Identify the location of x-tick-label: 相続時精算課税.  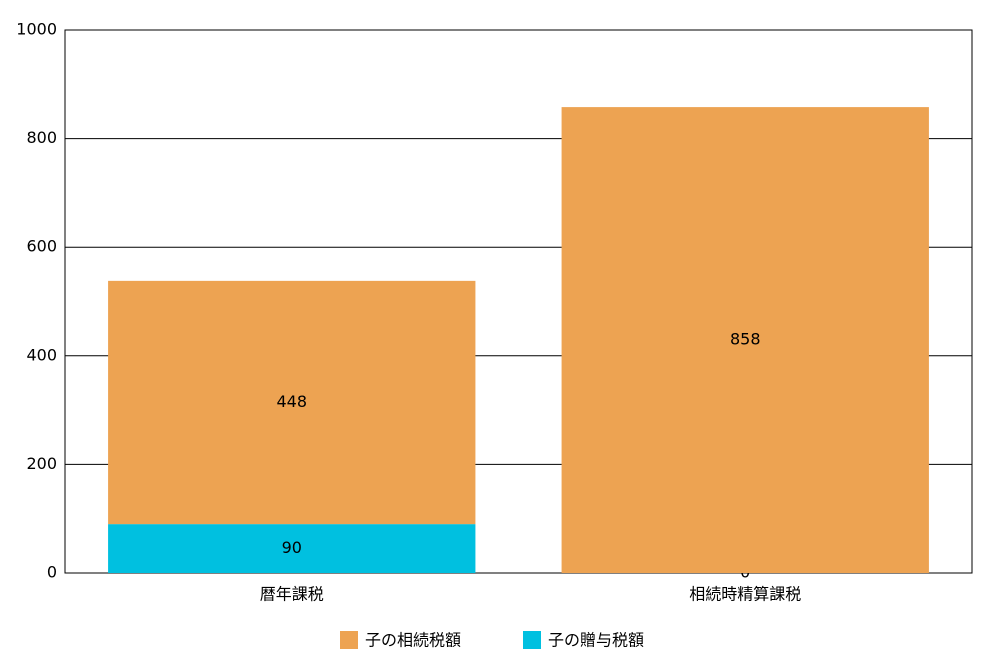
(745, 594).